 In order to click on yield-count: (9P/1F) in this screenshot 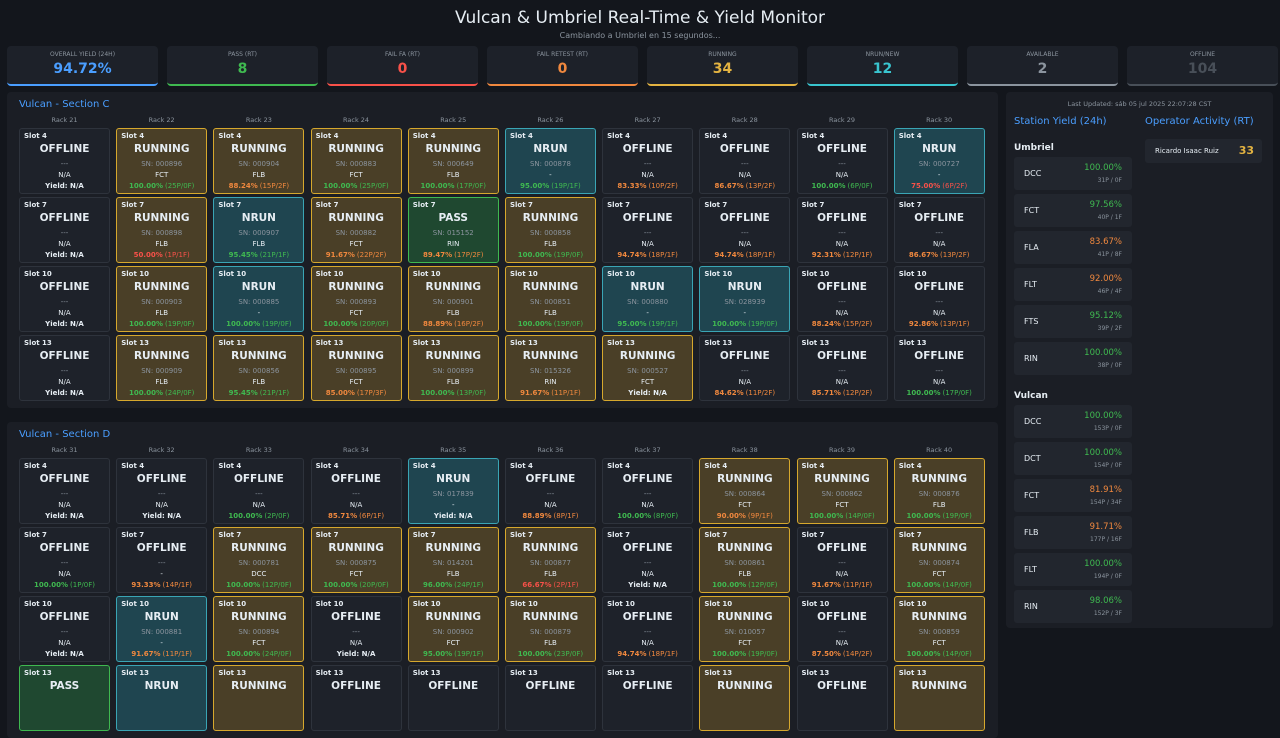, I will do `click(760, 516)`.